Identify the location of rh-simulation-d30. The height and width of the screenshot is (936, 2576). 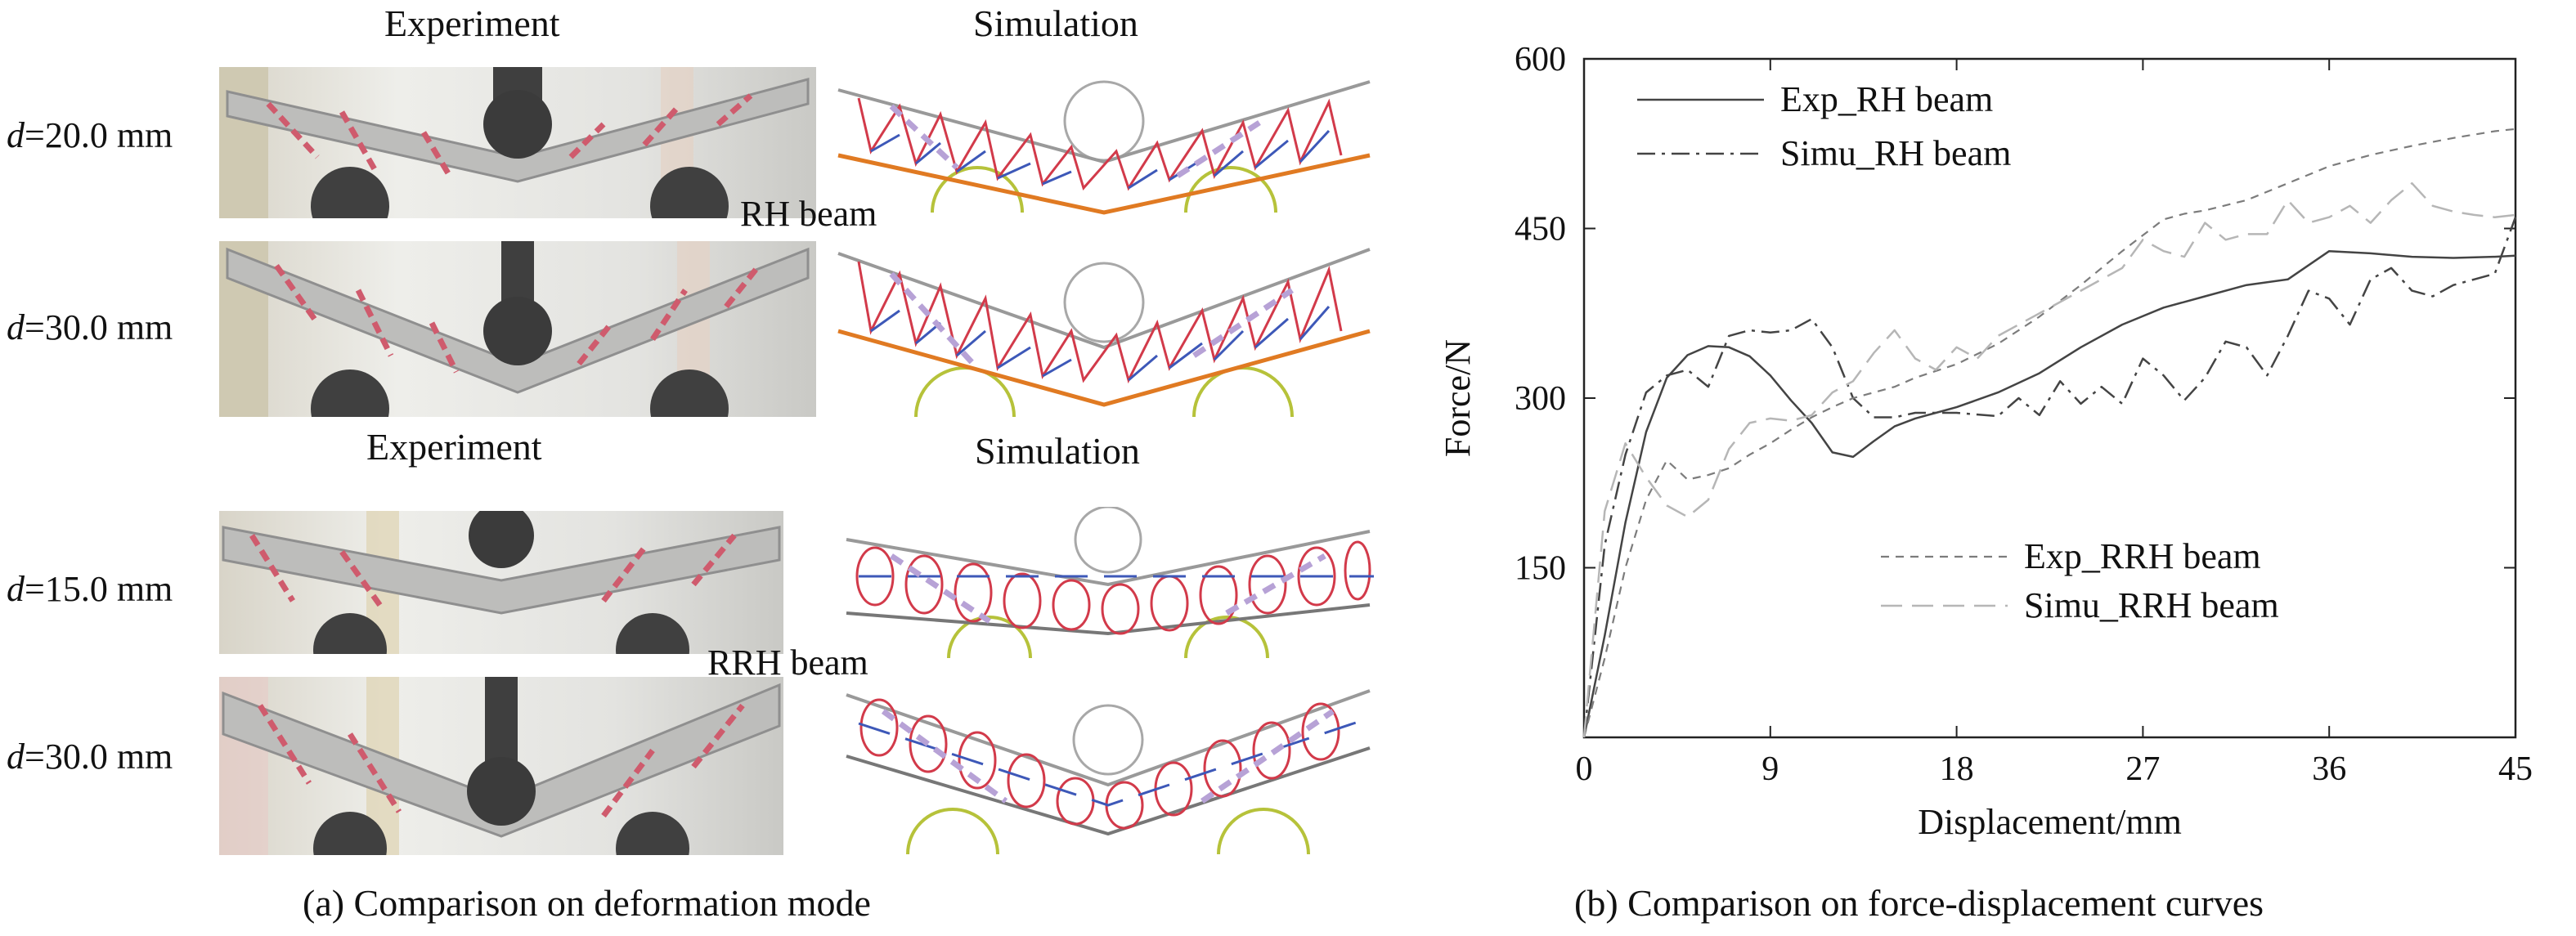
(1104, 331).